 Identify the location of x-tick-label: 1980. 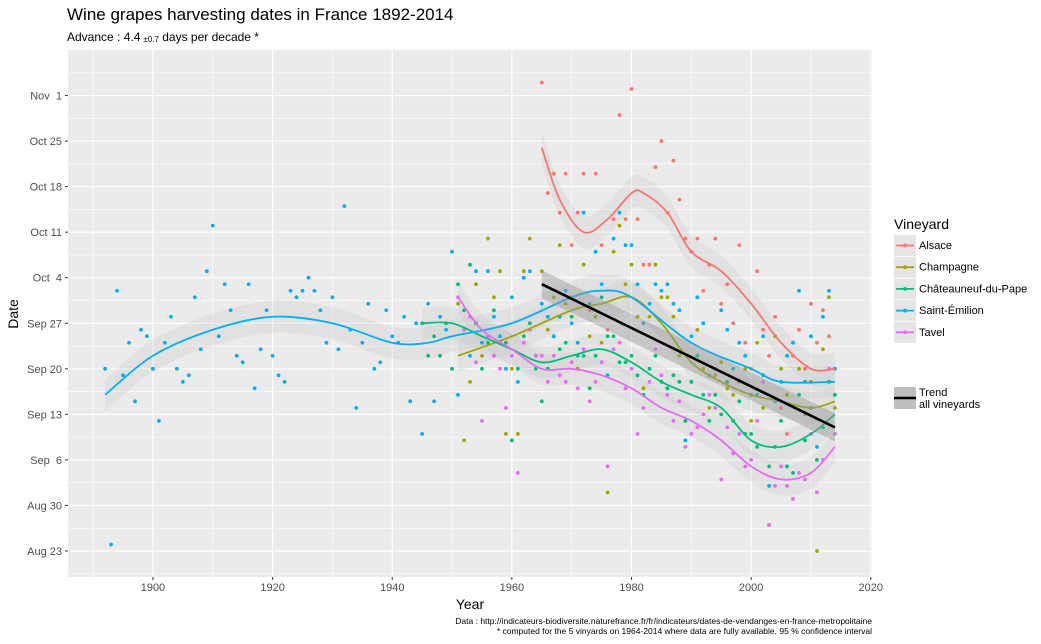
(631, 588).